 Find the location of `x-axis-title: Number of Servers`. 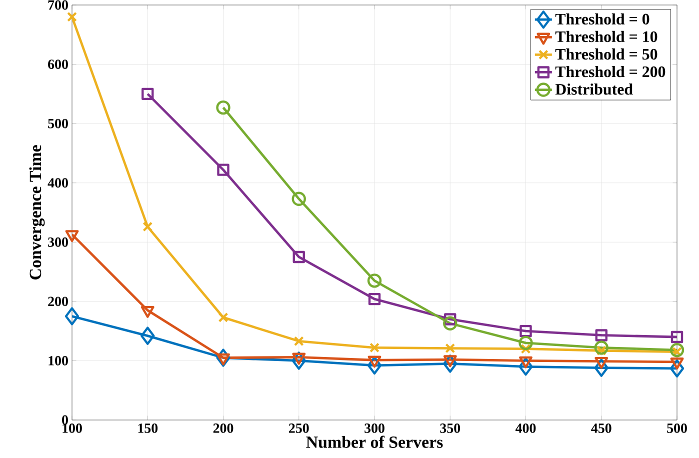

x-axis-title: Number of Servers is located at coordinates (374, 442).